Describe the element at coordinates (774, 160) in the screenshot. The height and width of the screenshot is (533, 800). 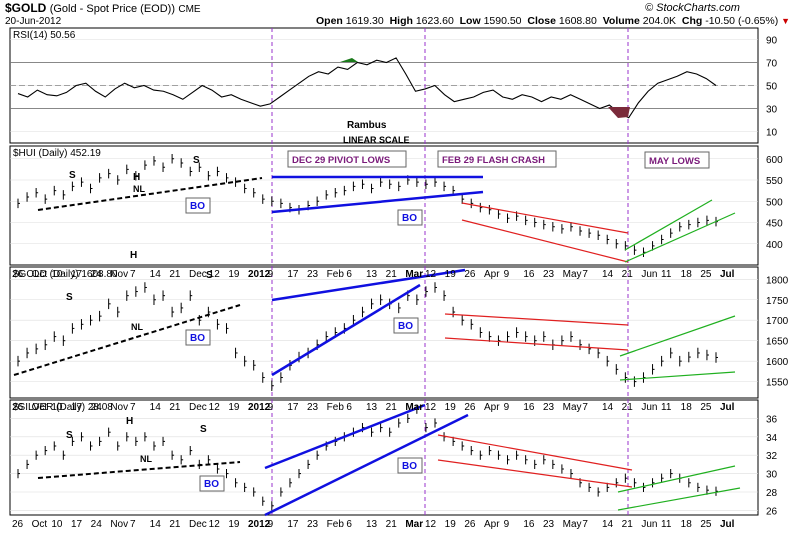
I see `y-tick-label: 600` at that location.